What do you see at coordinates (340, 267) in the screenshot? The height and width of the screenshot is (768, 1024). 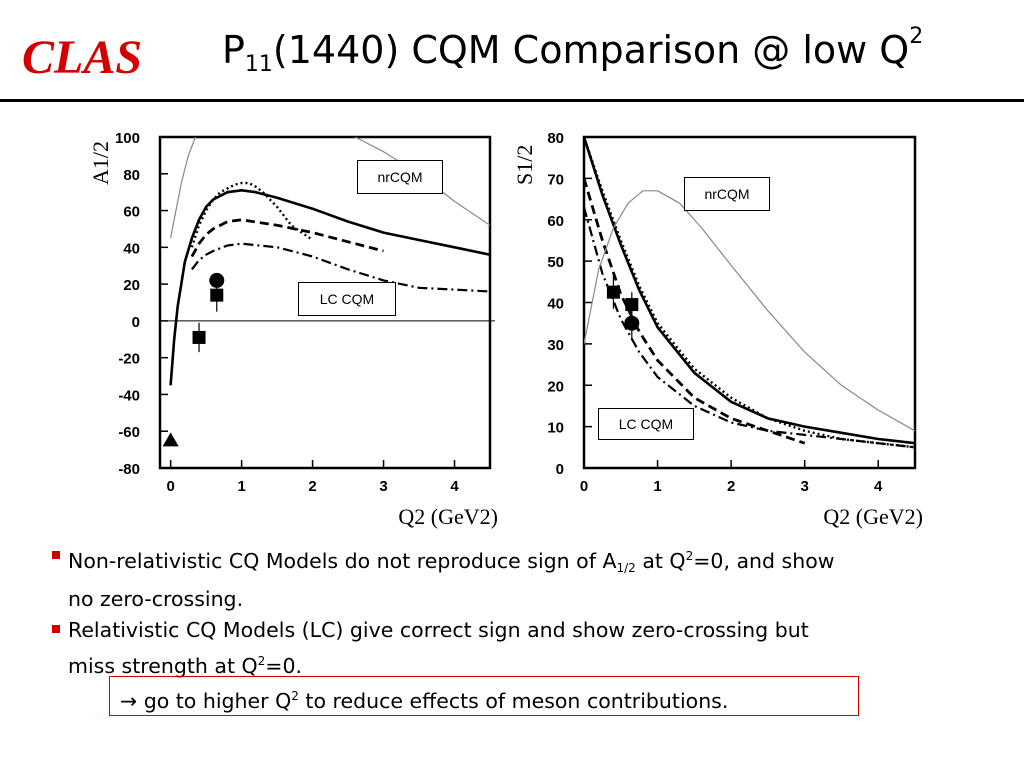 I see `a12-series-dash-dot` at bounding box center [340, 267].